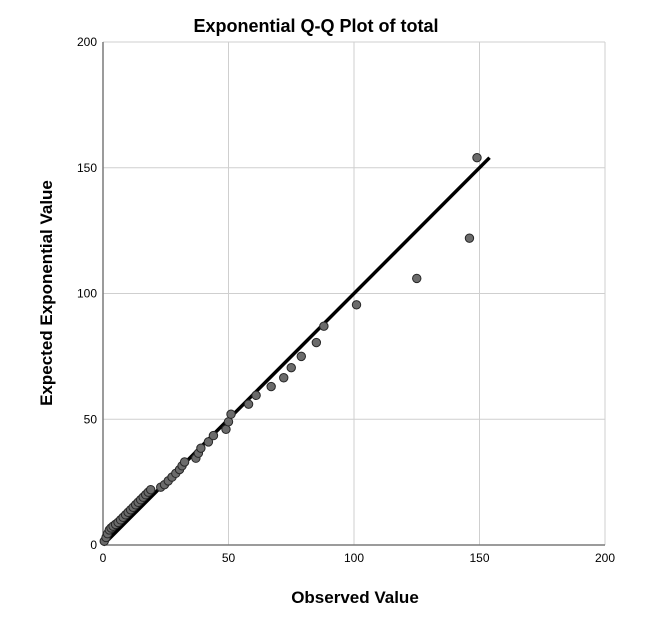 The width and height of the screenshot is (648, 618). I want to click on y-tick-label-3: 150, so click(87, 168).